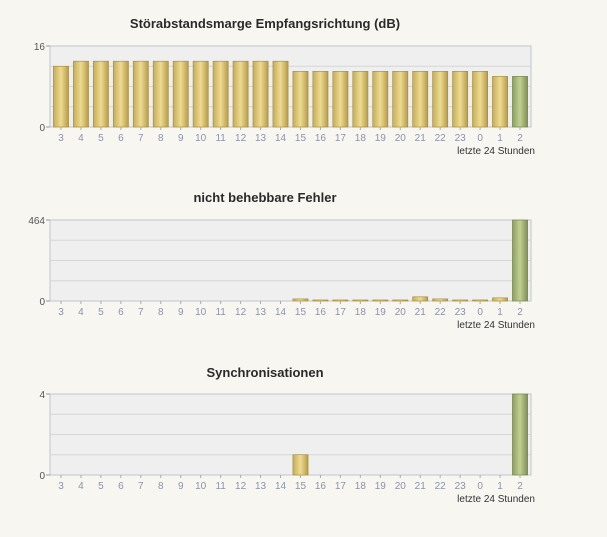 Image resolution: width=607 pixels, height=537 pixels. I want to click on chart-title: Synchronisationen, so click(265, 372).